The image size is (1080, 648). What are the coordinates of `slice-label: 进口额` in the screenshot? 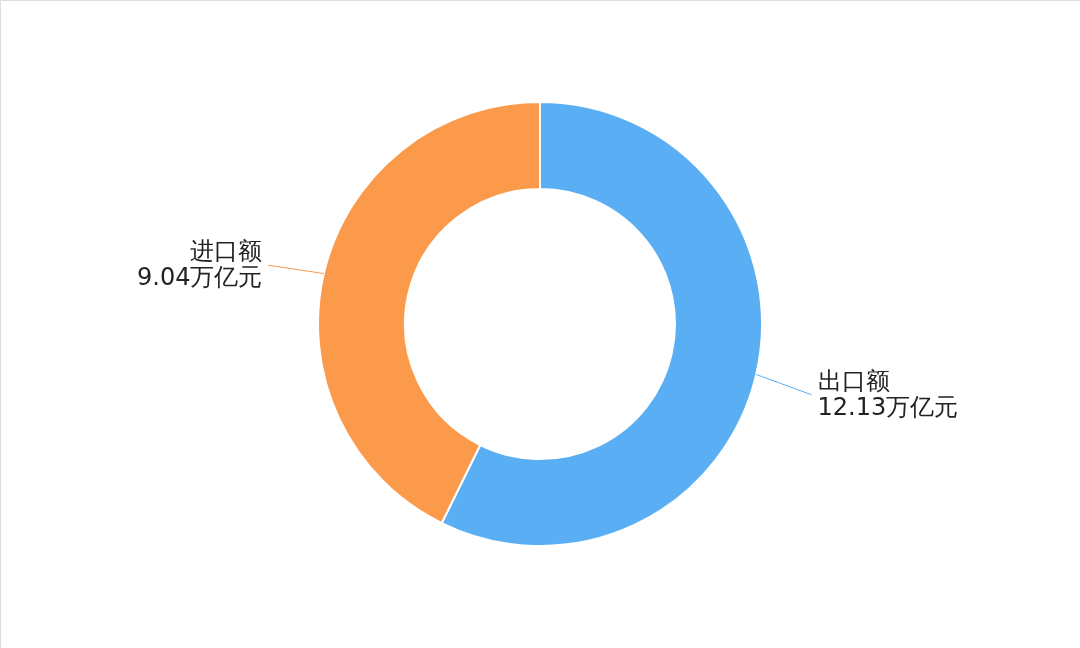 It's located at (226, 251).